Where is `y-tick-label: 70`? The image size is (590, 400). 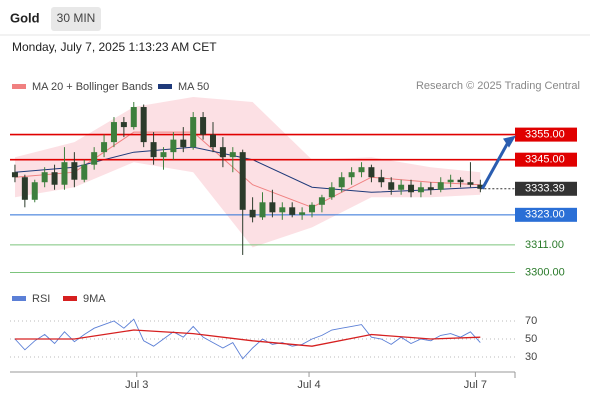 y-tick-label: 70 is located at coordinates (531, 321).